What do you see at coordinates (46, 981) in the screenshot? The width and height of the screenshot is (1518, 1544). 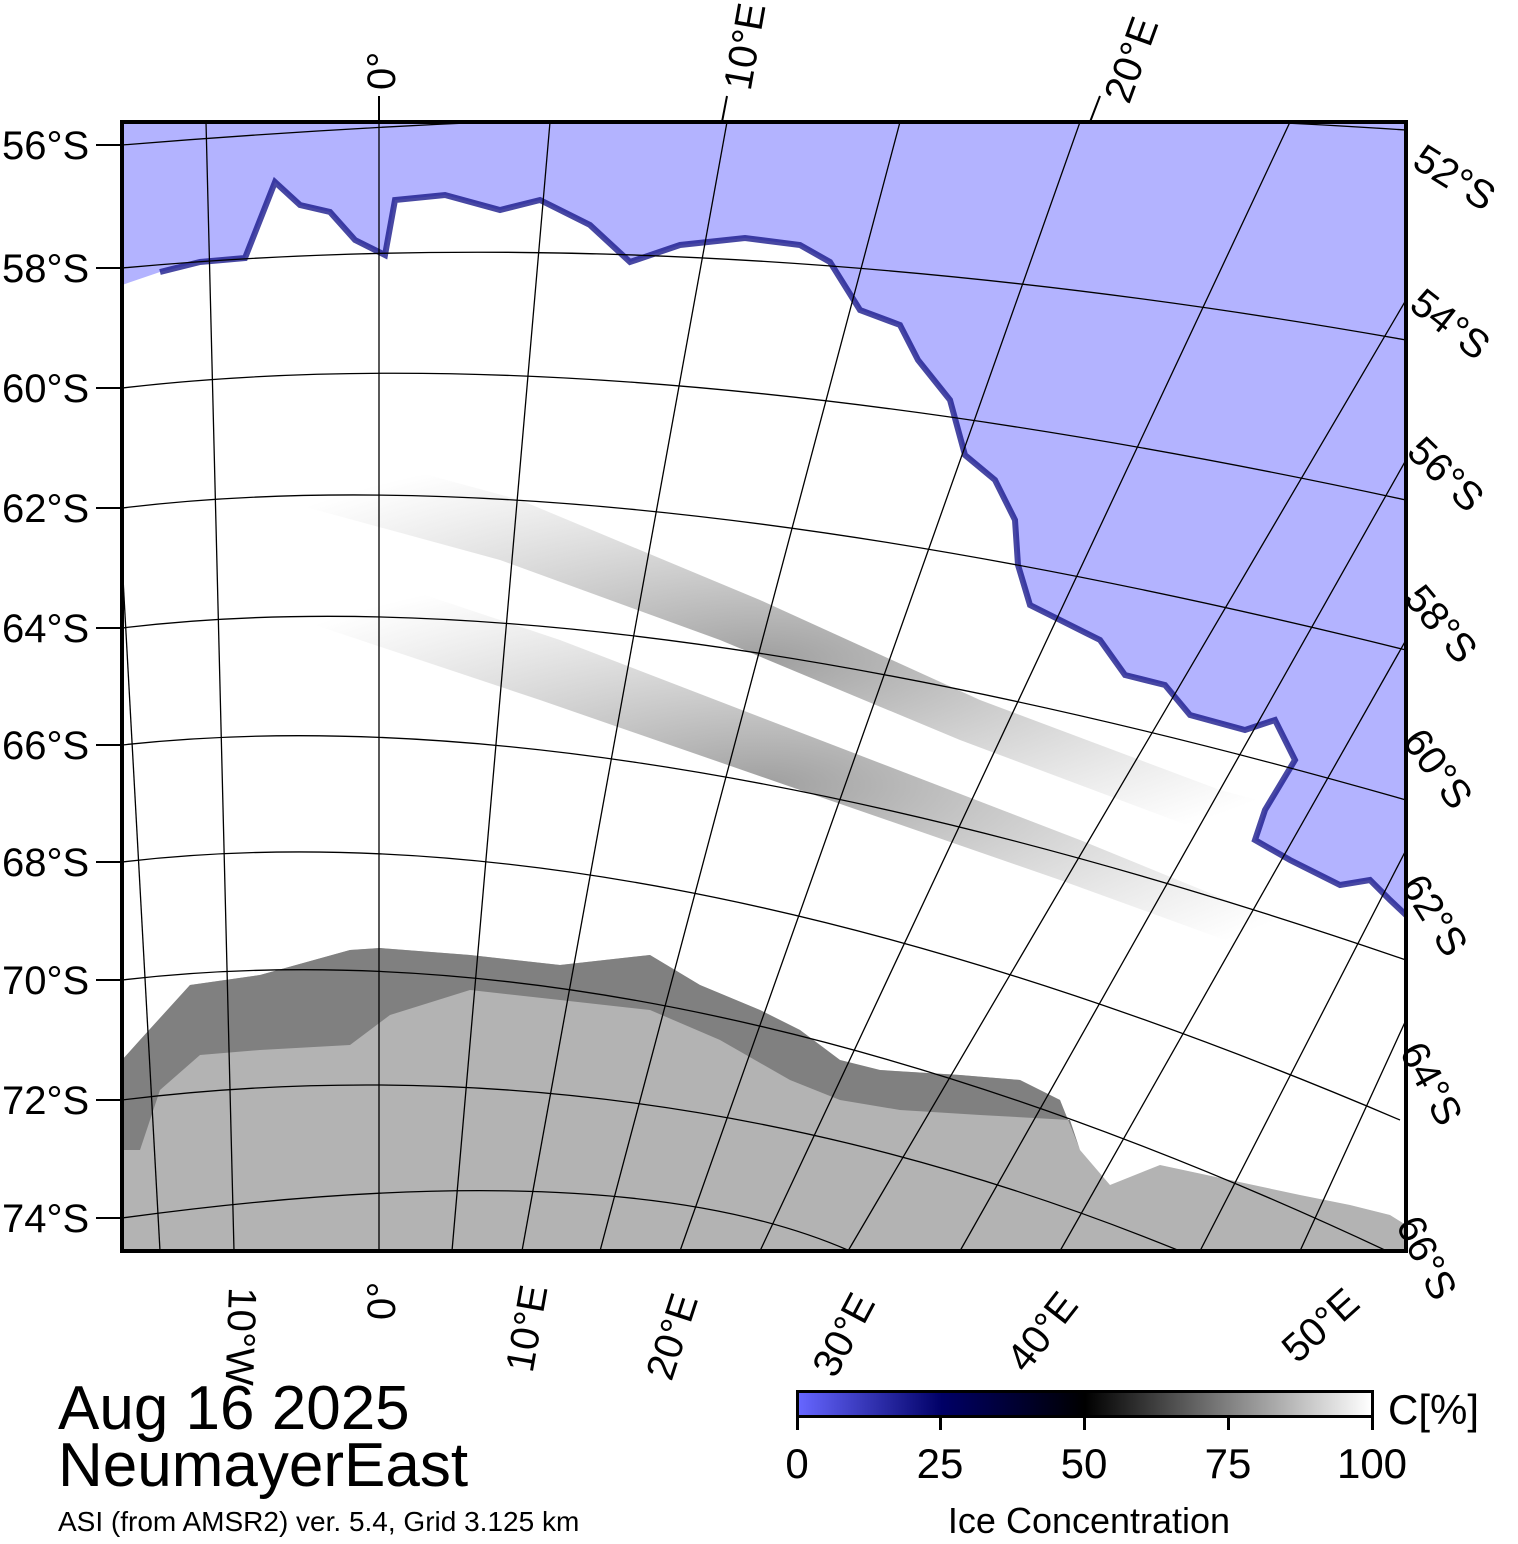 I see `lat-label-left: 70°S` at bounding box center [46, 981].